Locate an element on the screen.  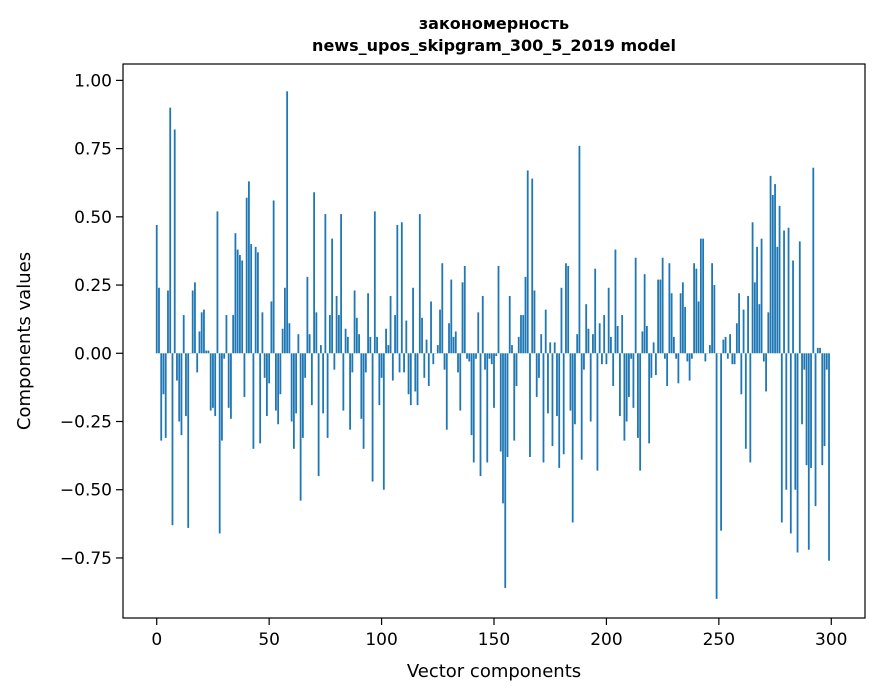
x-tick-label: 150 is located at coordinates (494, 640).